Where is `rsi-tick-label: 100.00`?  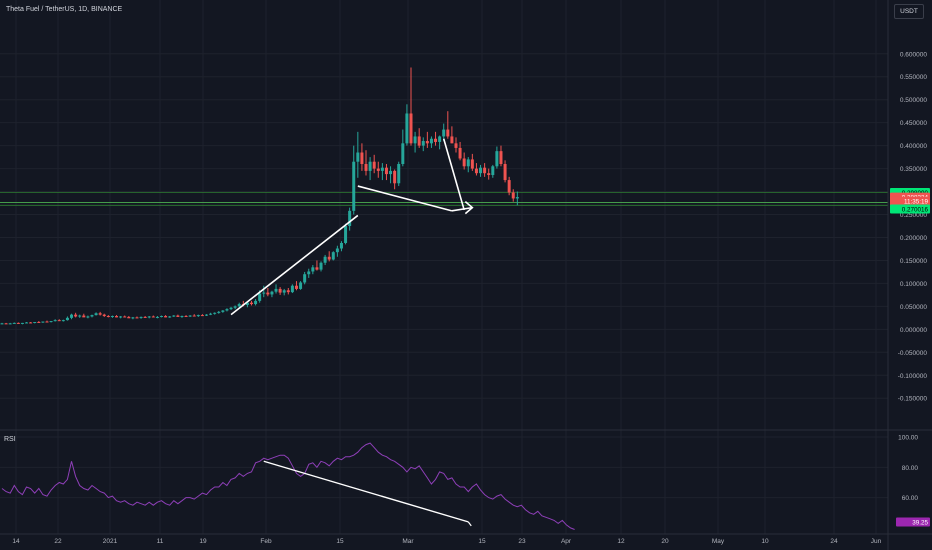
rsi-tick-label: 100.00 is located at coordinates (908, 438).